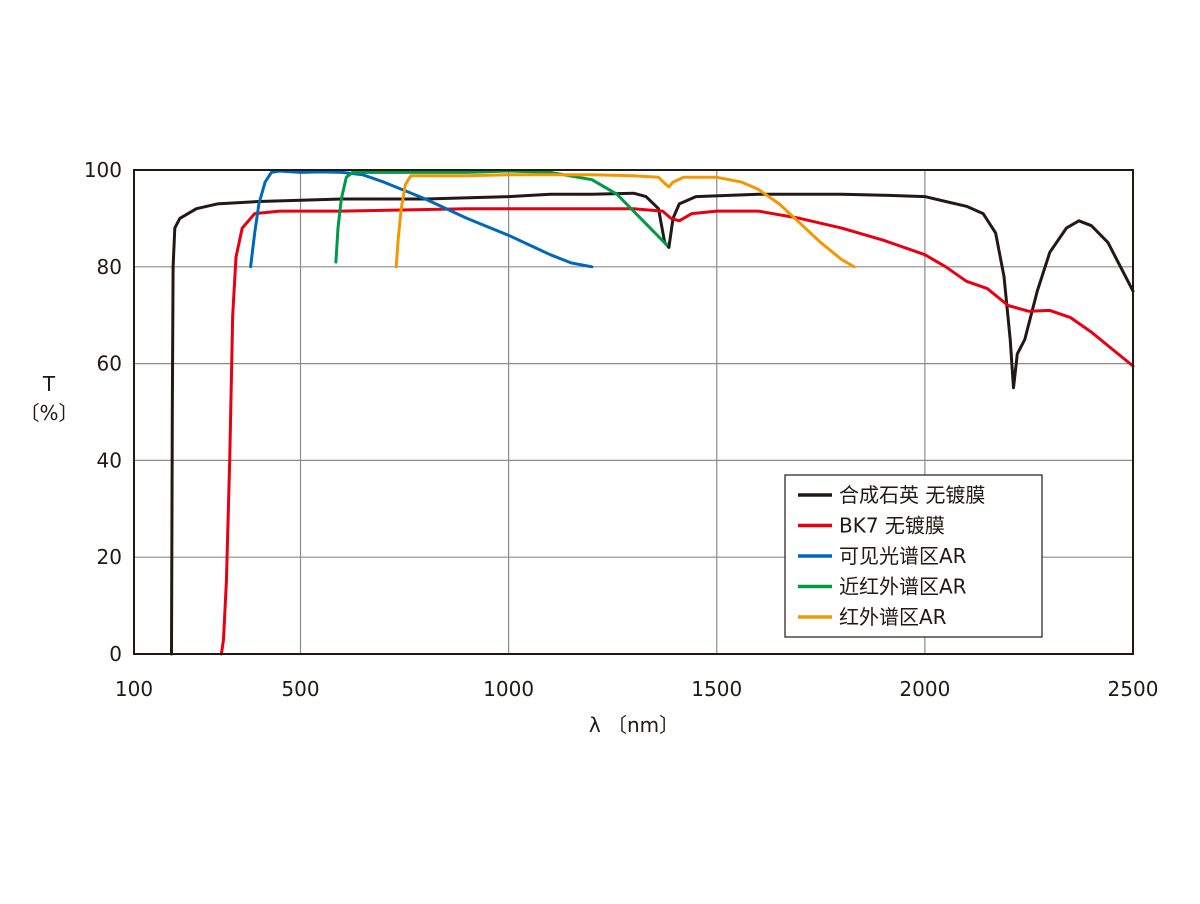 Image resolution: width=1200 pixels, height=904 pixels. Describe the element at coordinates (48, 413) in the screenshot. I see `y-axis-label-unit: 〔%〕` at that location.